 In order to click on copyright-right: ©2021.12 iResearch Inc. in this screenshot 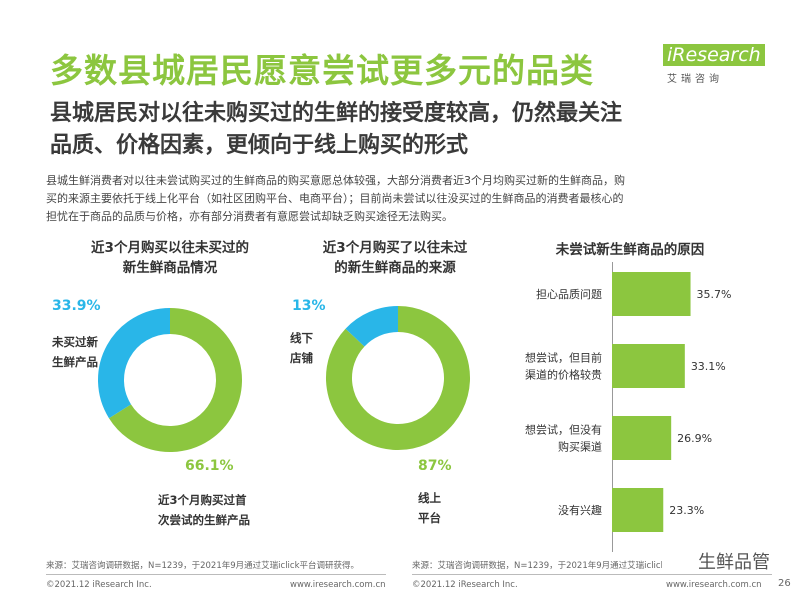, I will do `click(465, 585)`.